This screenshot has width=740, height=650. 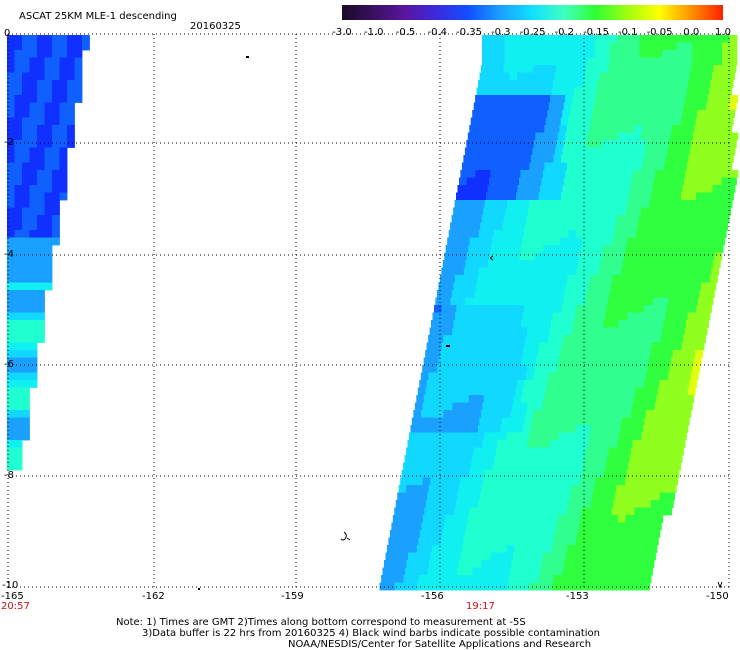 What do you see at coordinates (15, 606) in the screenshot?
I see `time-left: 20:57` at bounding box center [15, 606].